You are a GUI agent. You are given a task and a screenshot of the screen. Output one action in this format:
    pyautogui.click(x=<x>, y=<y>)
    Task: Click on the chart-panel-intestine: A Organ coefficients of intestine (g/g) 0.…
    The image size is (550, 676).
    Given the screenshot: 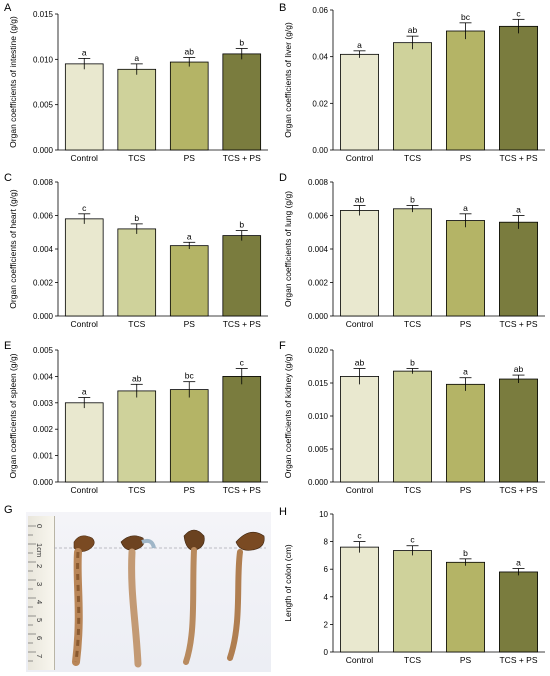 What is the action you would take?
    pyautogui.click(x=137, y=85)
    